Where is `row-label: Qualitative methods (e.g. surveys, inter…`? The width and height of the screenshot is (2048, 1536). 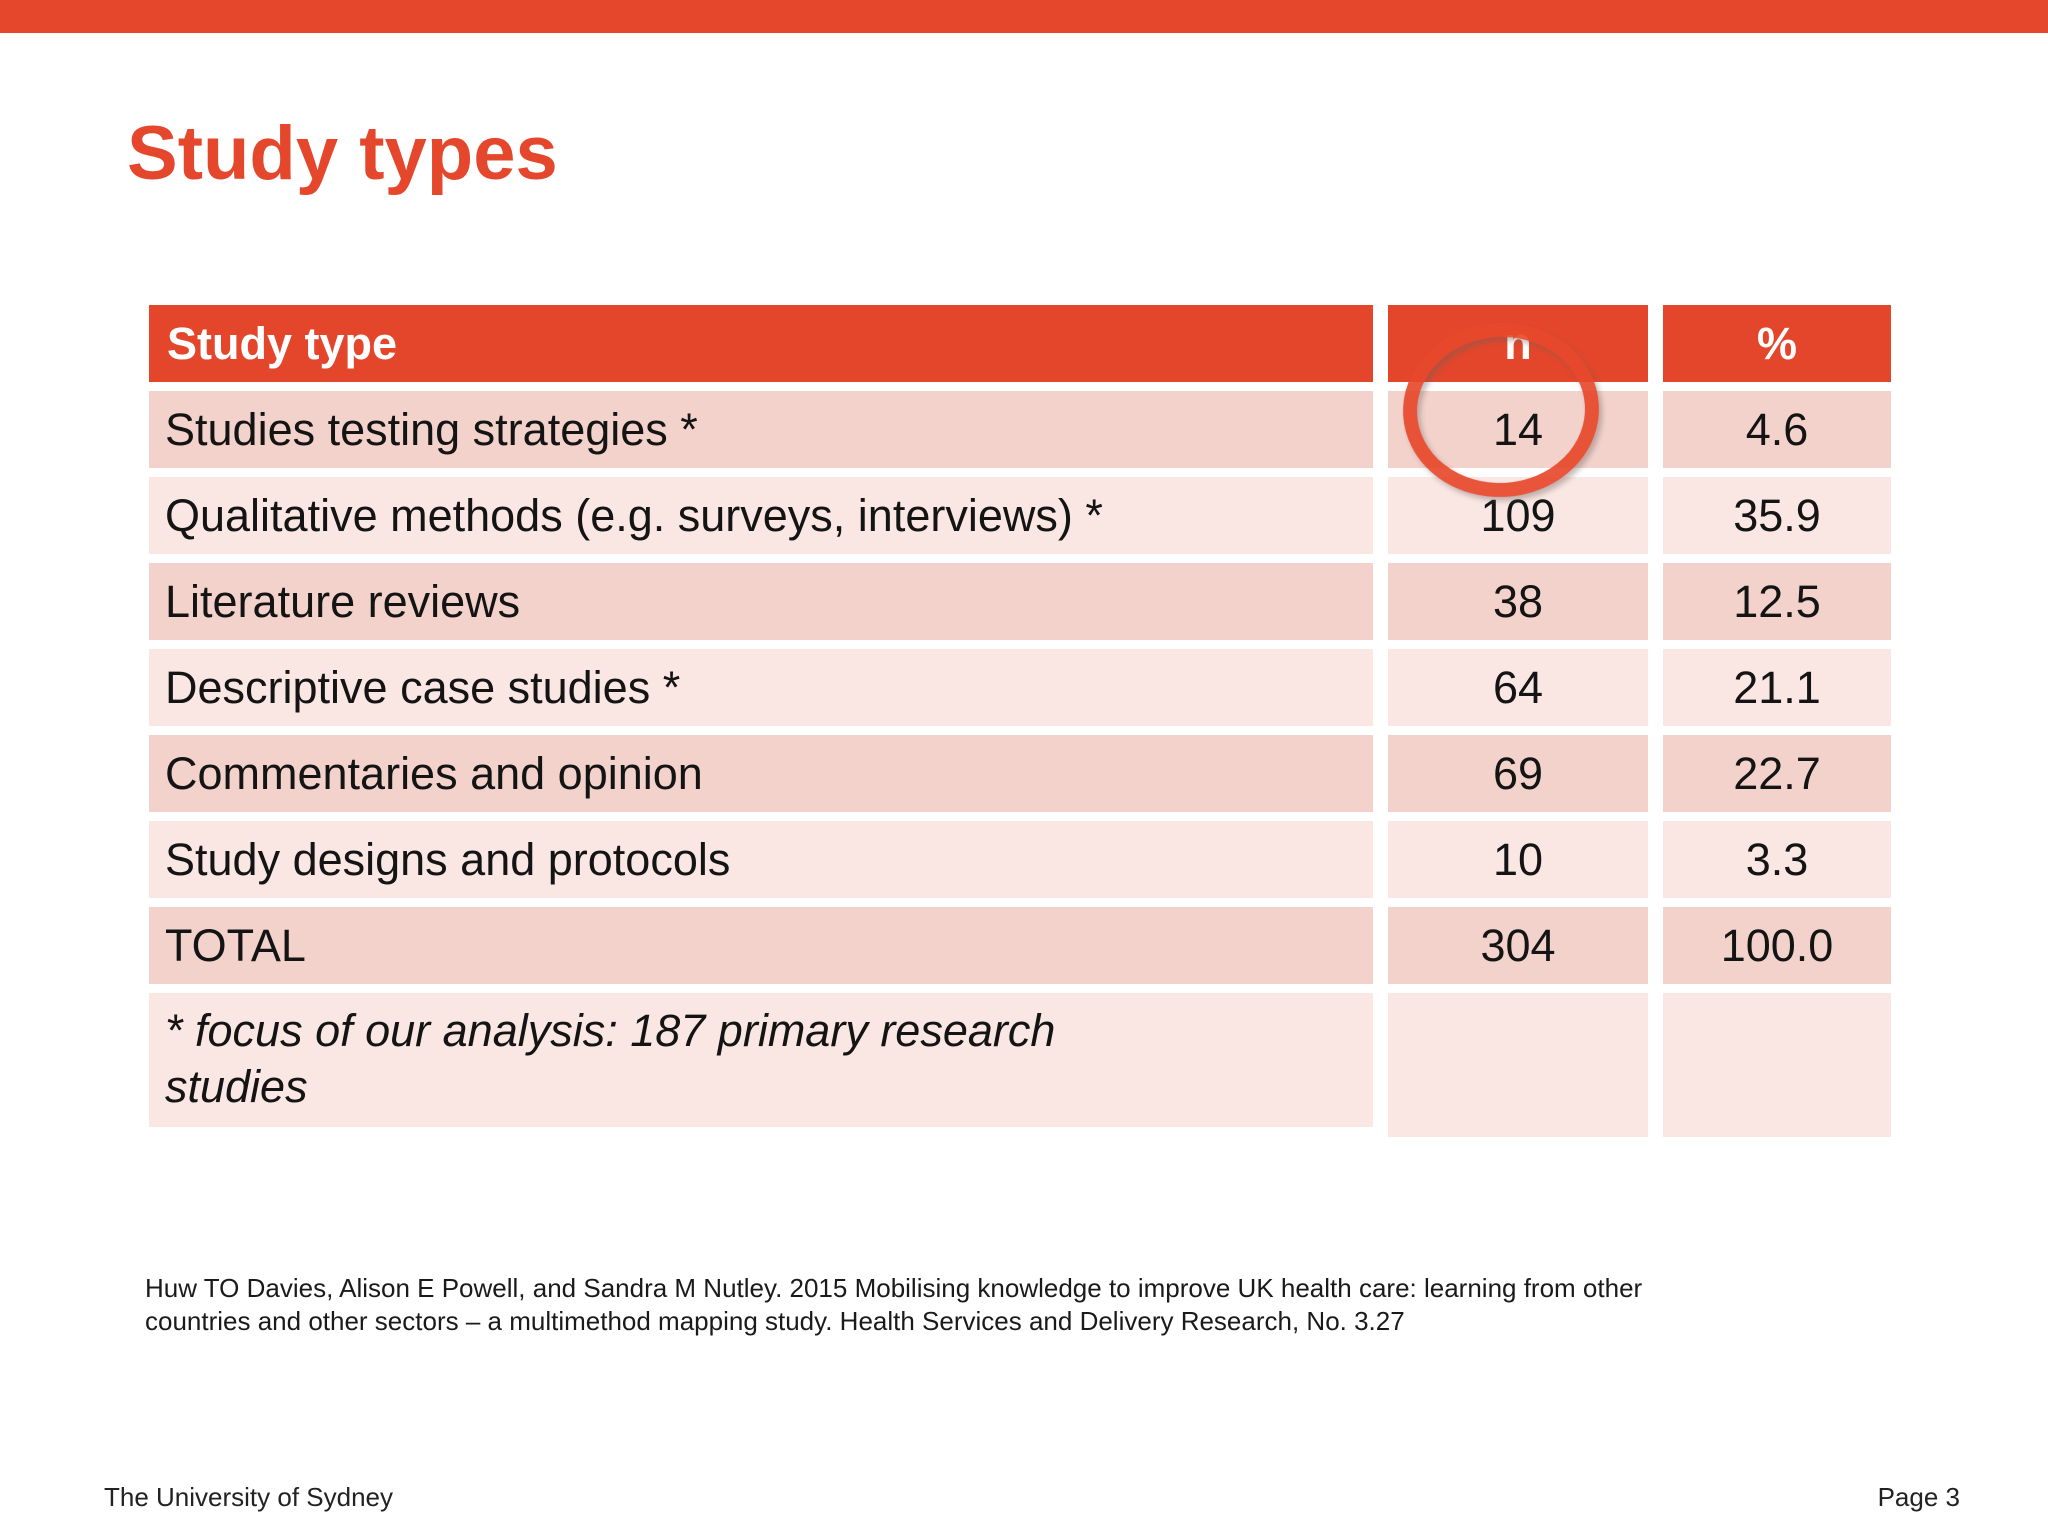 row-label: Qualitative methods (e.g. surveys, inter… is located at coordinates (761, 515).